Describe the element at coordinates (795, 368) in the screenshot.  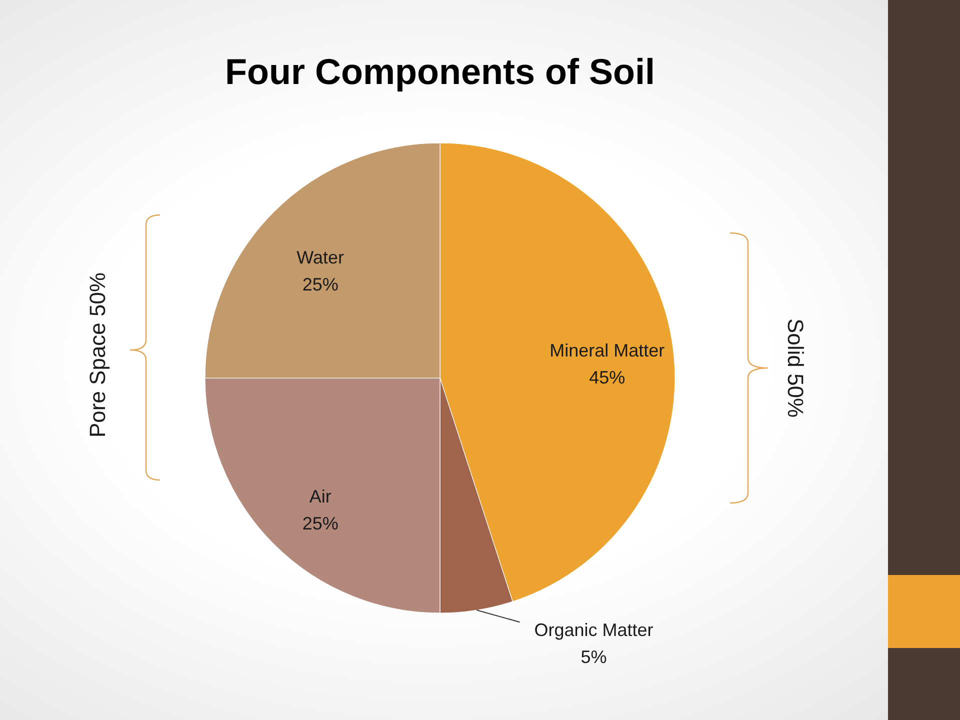
I see `text: Solid 50%` at that location.